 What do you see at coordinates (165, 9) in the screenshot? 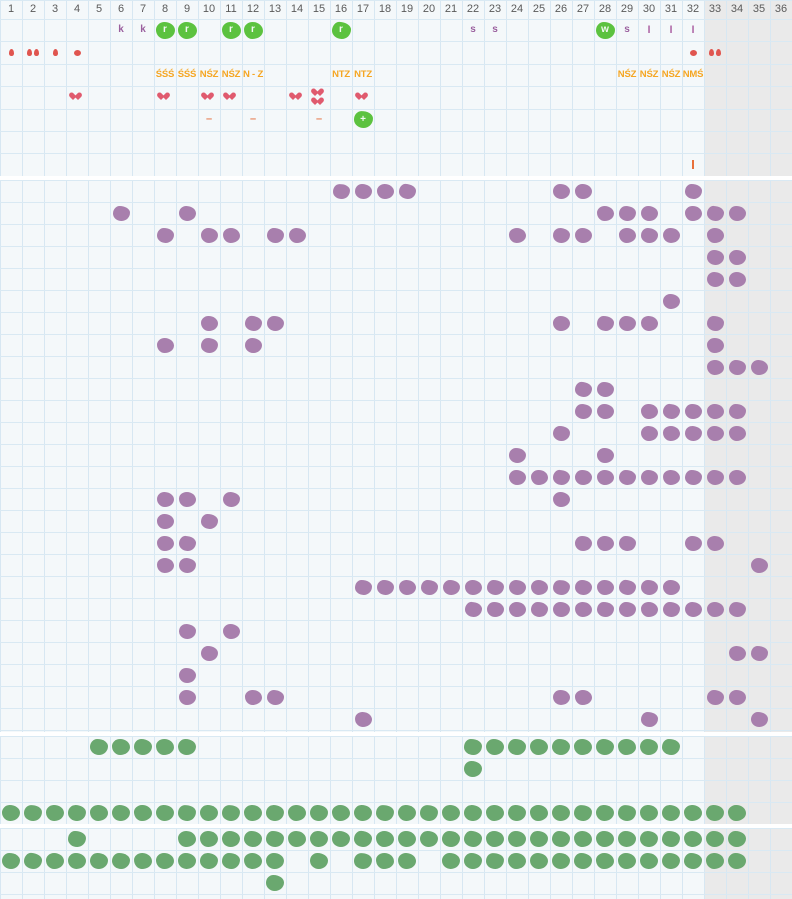
I see `column-number: 8` at bounding box center [165, 9].